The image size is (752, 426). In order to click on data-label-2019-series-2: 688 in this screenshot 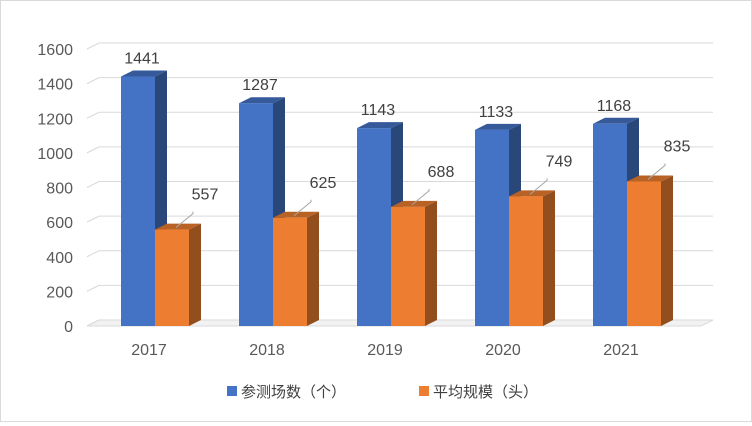, I will do `click(441, 172)`.